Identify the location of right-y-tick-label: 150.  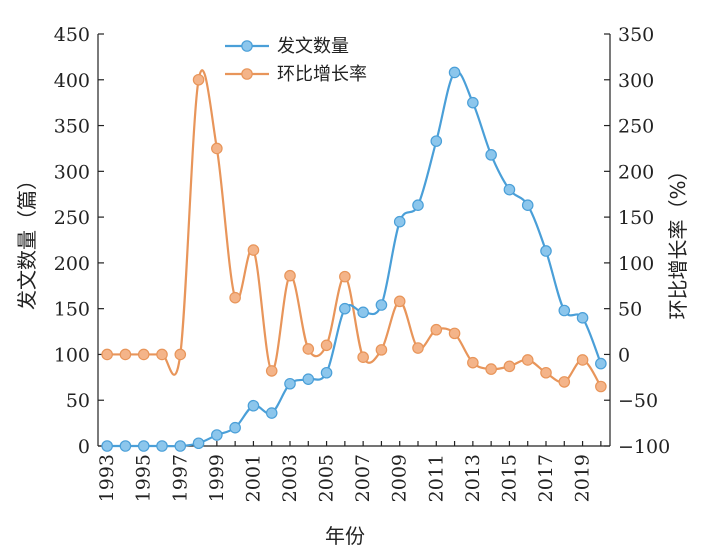
(636, 218).